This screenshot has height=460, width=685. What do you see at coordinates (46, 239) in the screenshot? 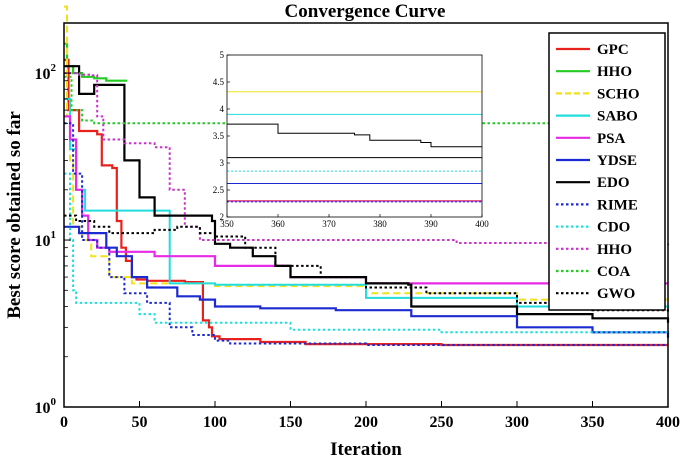
I see `y-tick-label: 10¹` at bounding box center [46, 239].